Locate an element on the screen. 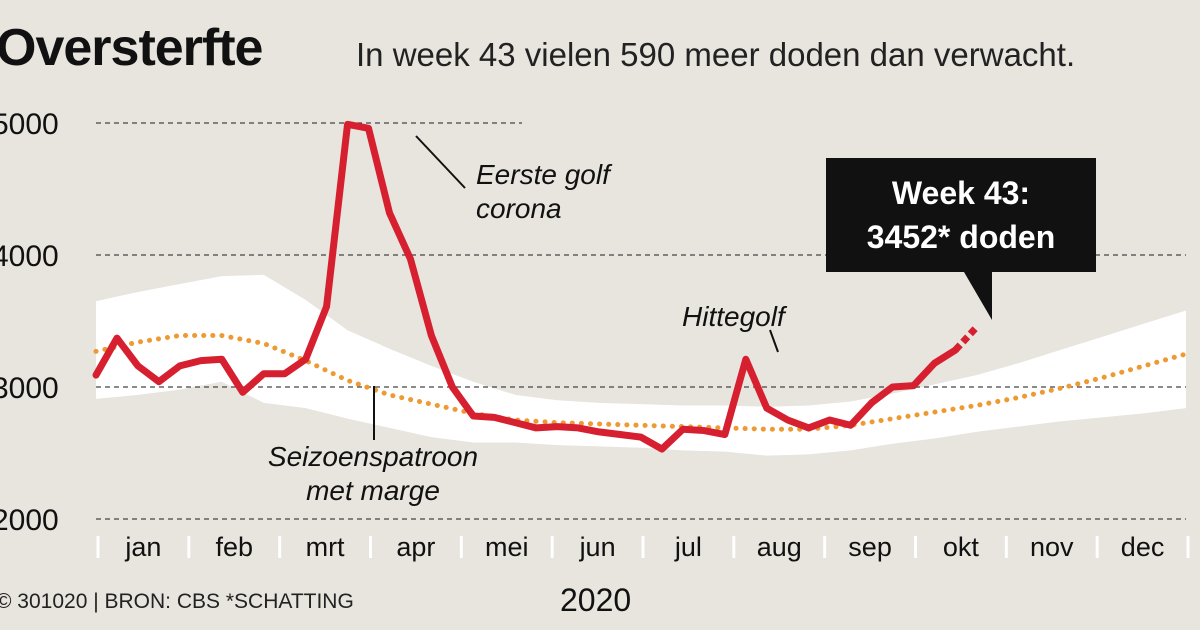 The image size is (1200, 630). month-label-jun: jun is located at coordinates (597, 547).